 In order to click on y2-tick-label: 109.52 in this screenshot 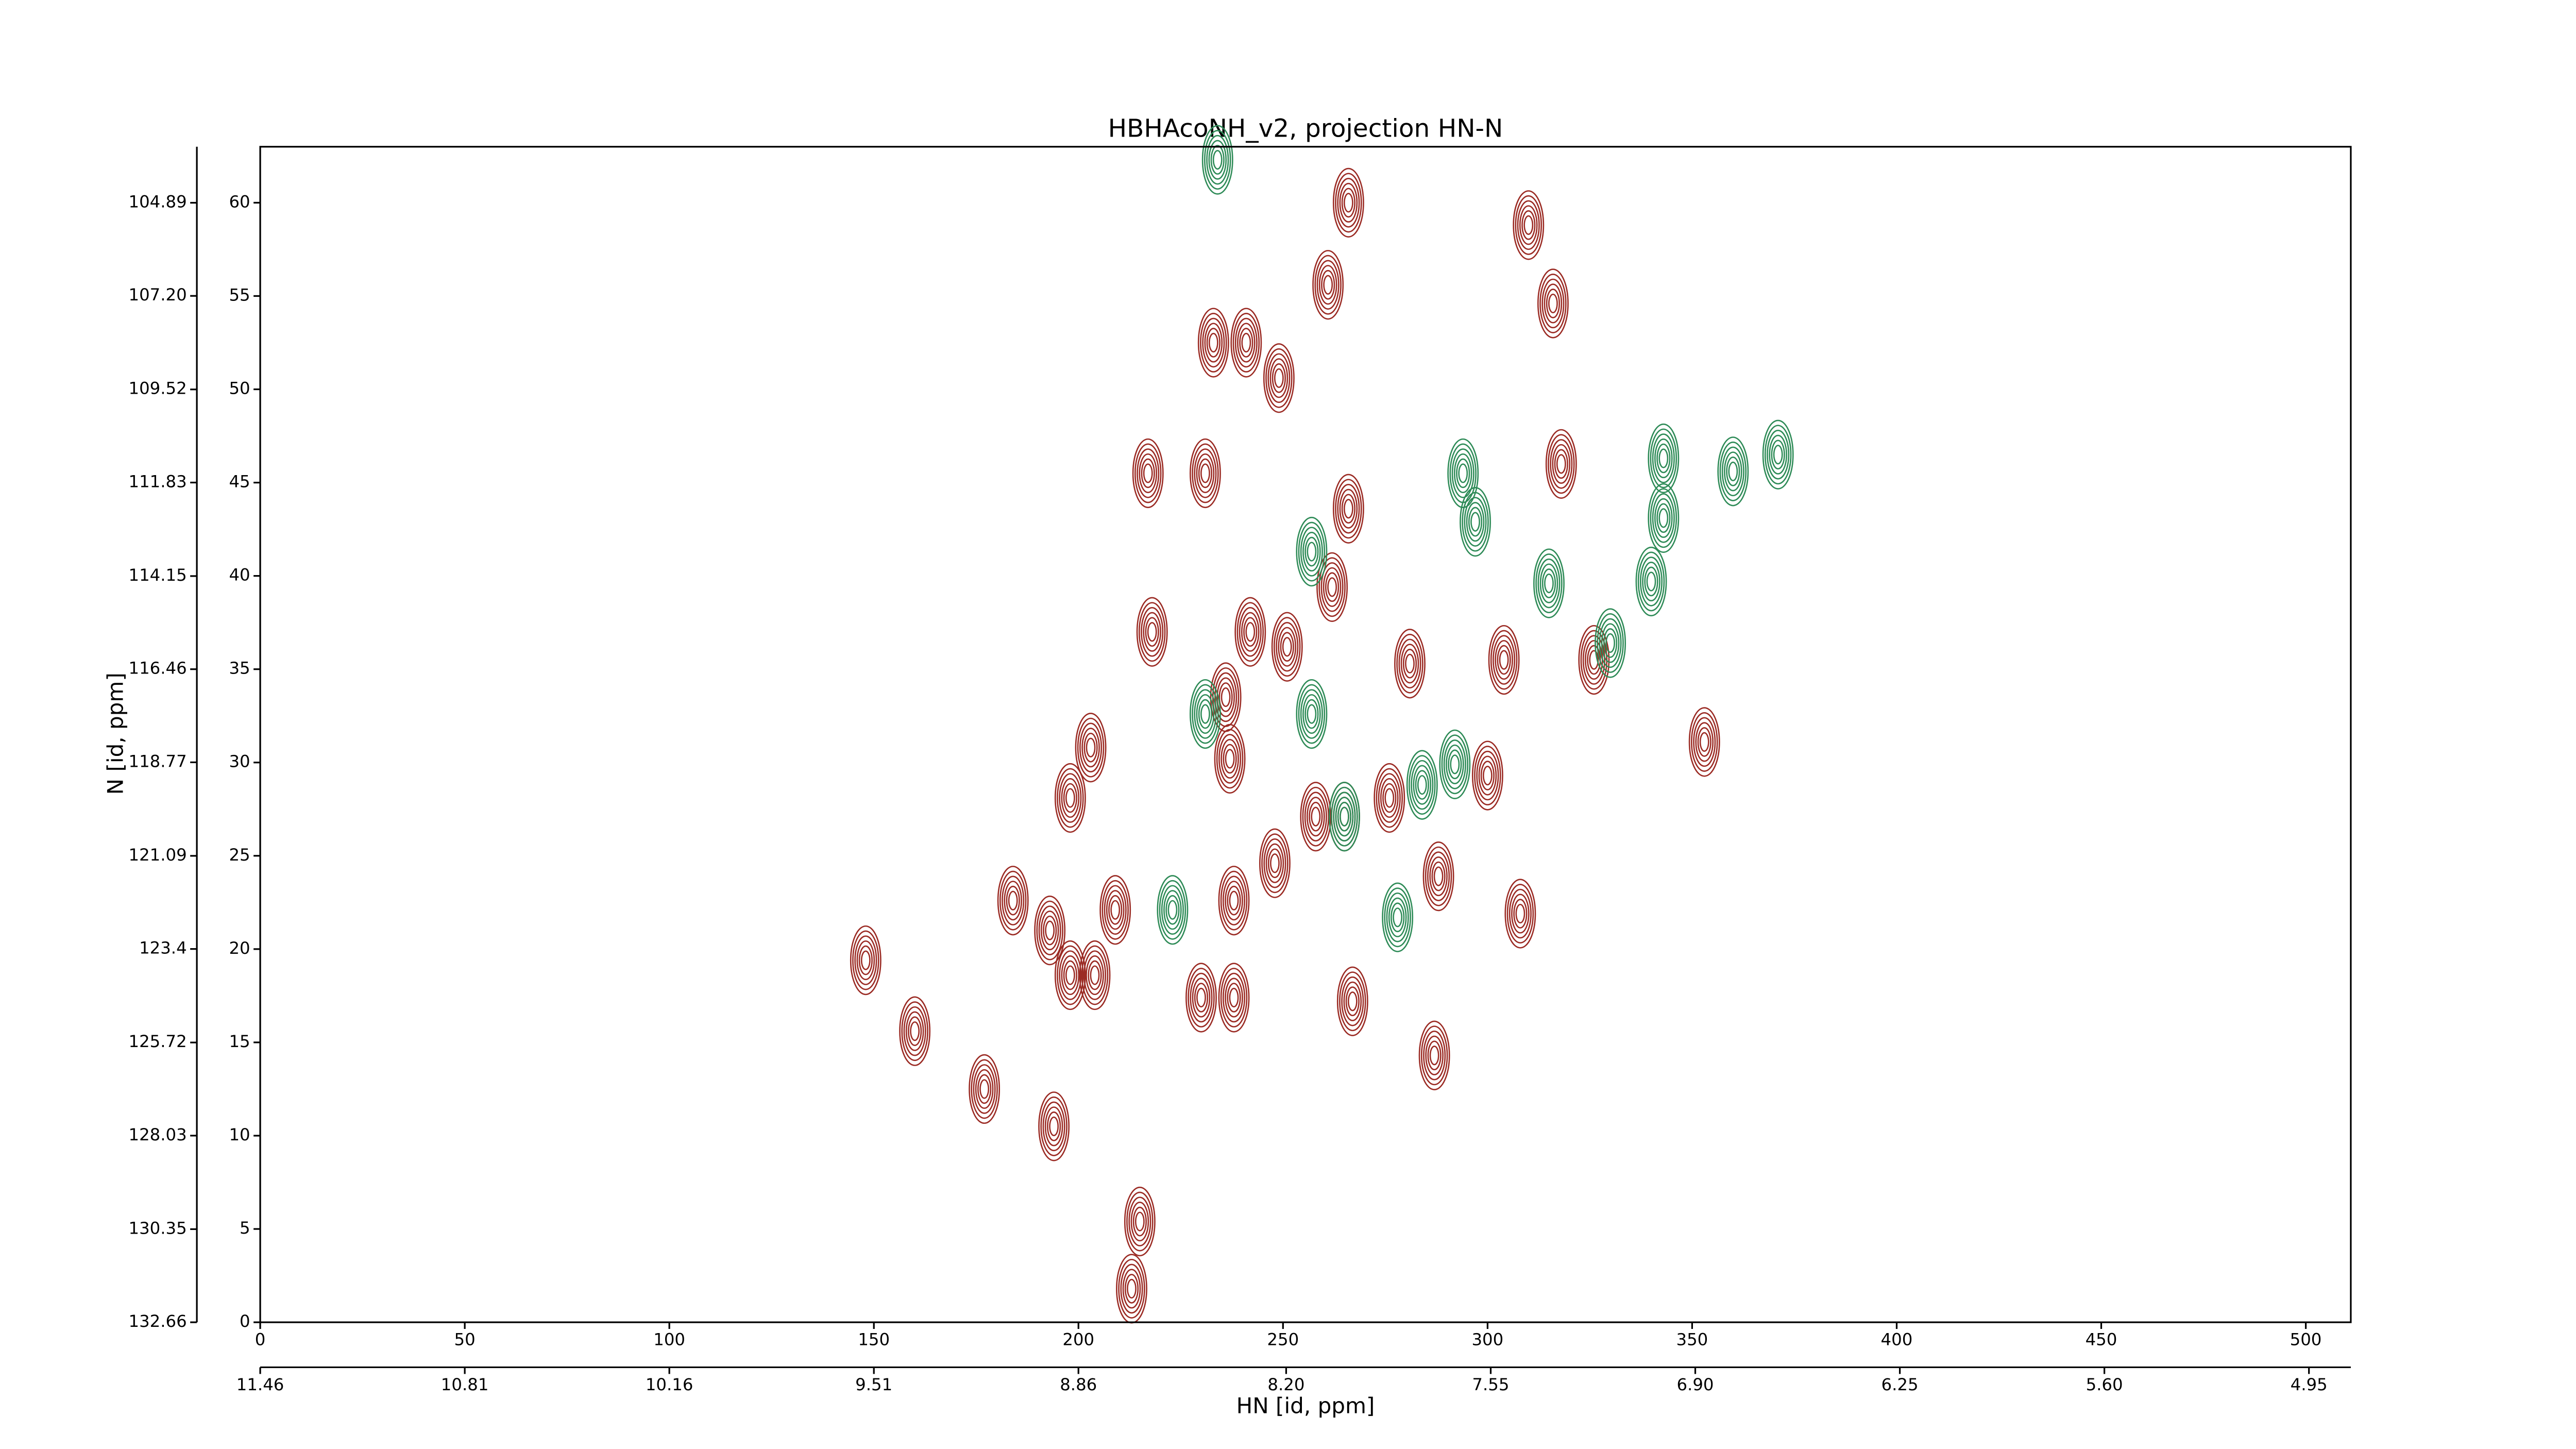, I will do `click(158, 388)`.